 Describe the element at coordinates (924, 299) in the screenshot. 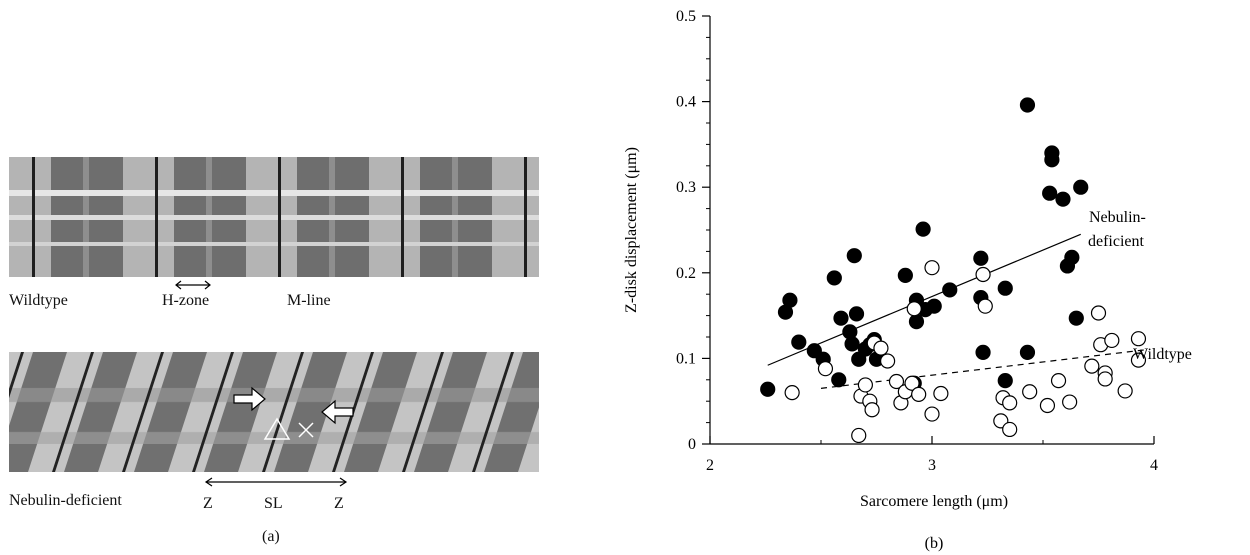

I see `nebulin-deficient-fit-line` at that location.